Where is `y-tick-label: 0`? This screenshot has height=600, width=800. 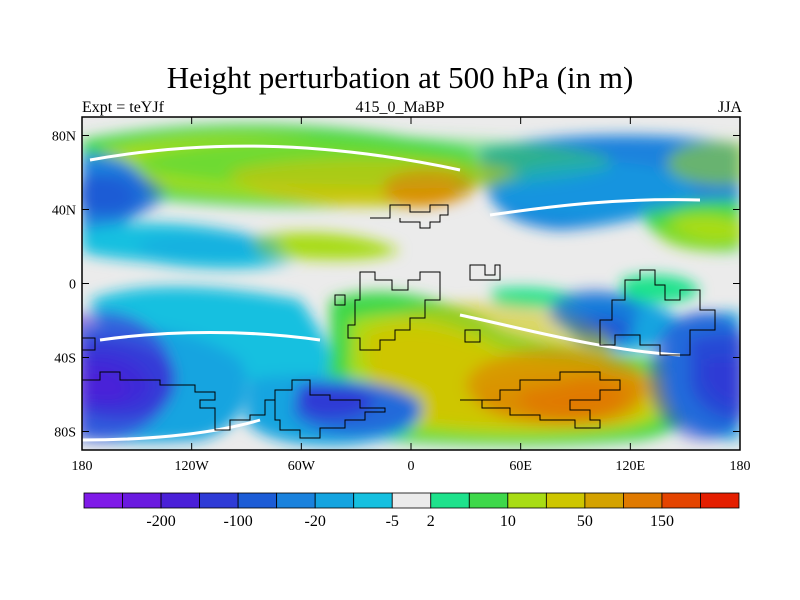
y-tick-label: 0 is located at coordinates (72, 285).